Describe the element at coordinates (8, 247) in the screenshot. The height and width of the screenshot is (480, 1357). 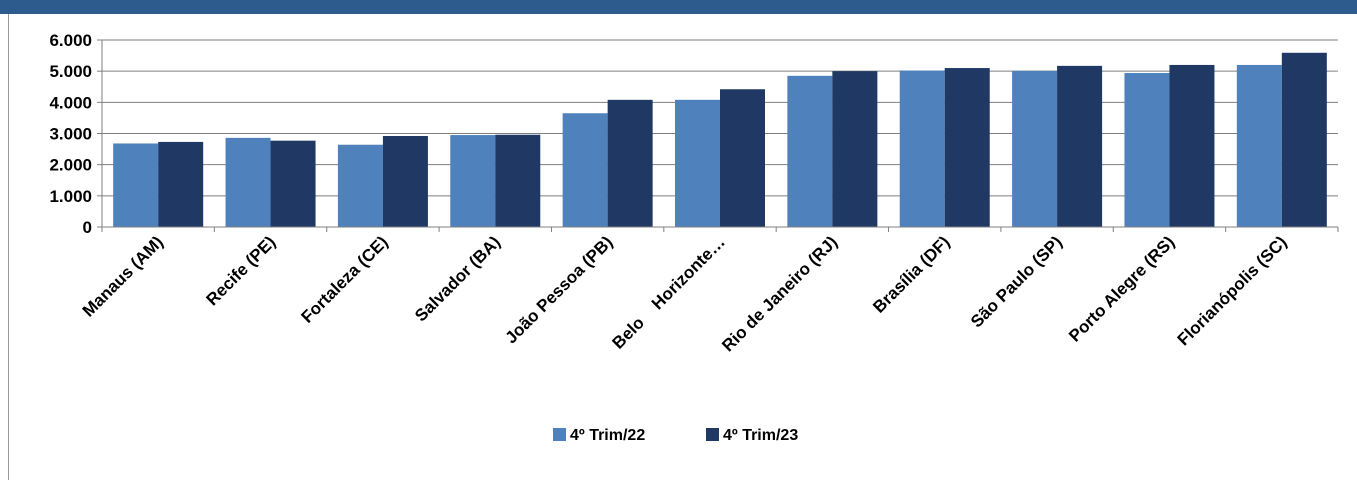
I see `chart-frame-border` at that location.